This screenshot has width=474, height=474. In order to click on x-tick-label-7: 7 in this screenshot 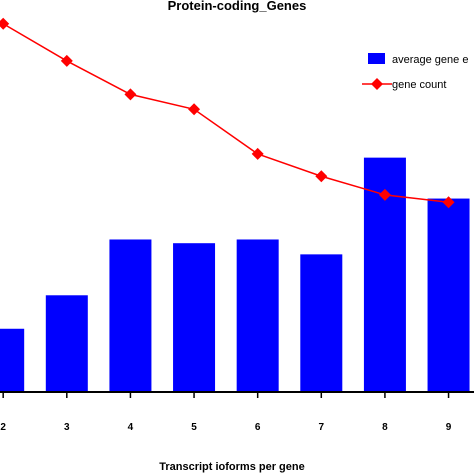, I will do `click(322, 427)`.